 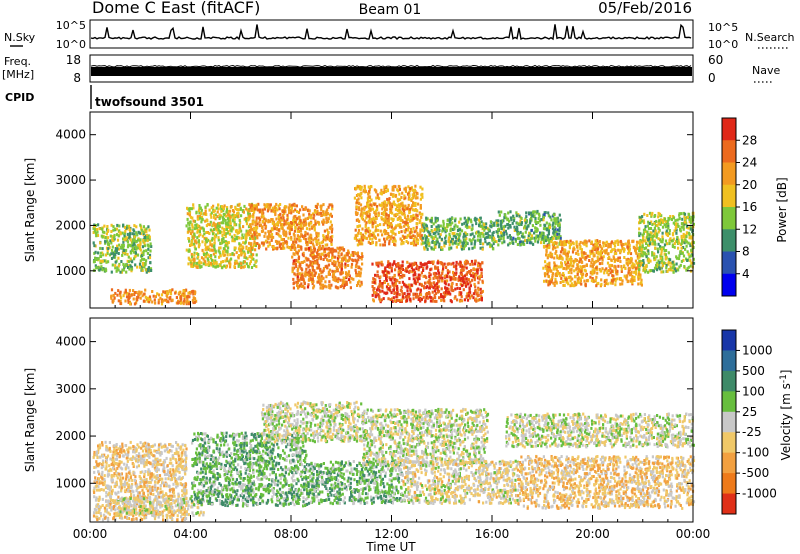 I want to click on nsky-strip, so click(x=391, y=34).